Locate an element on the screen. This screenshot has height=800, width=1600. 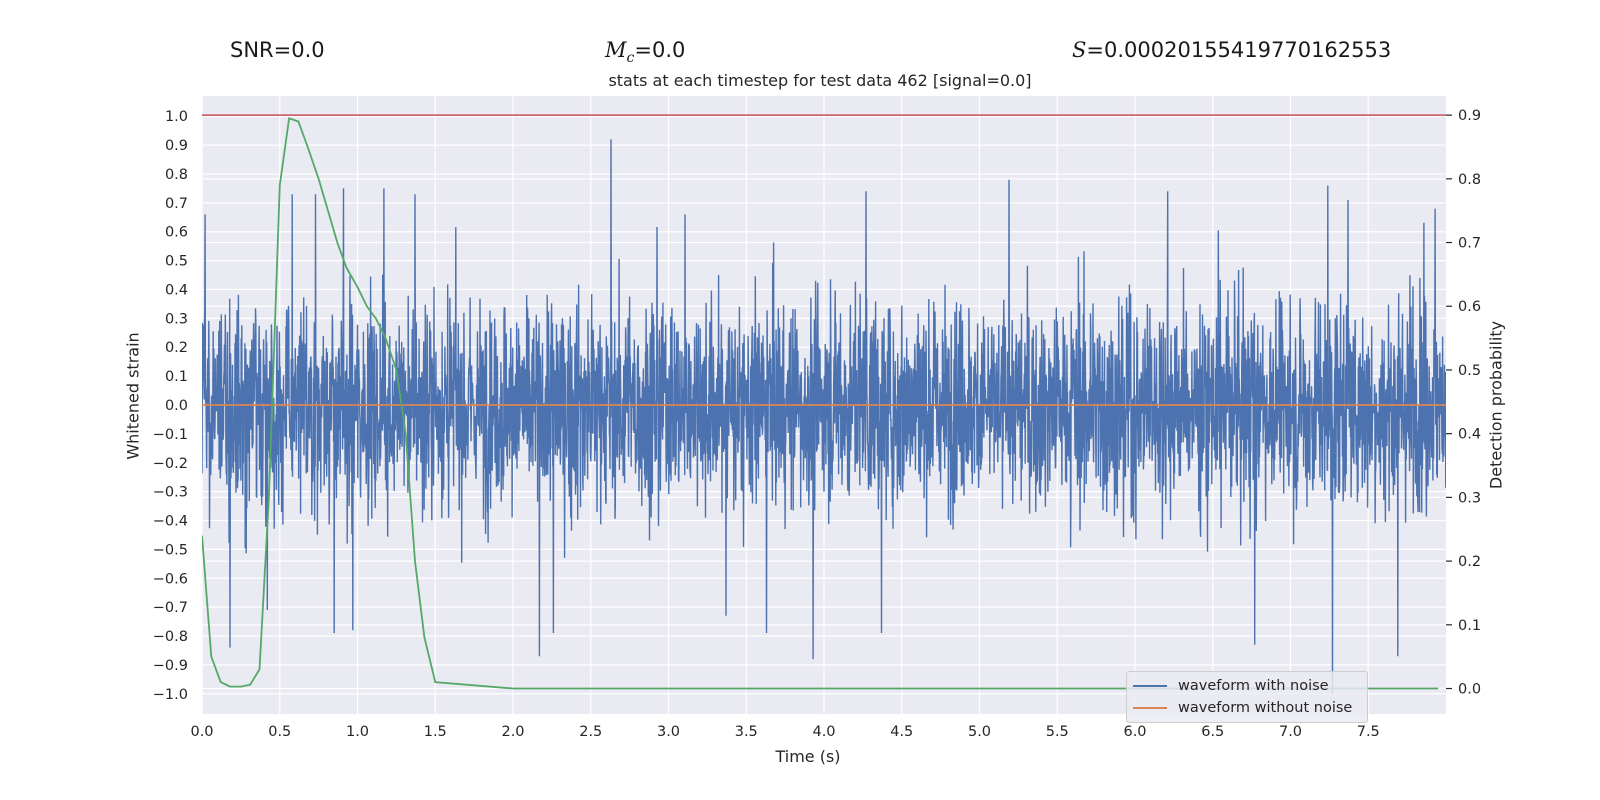
y2-tick-label: 0.1 is located at coordinates (1469, 626).